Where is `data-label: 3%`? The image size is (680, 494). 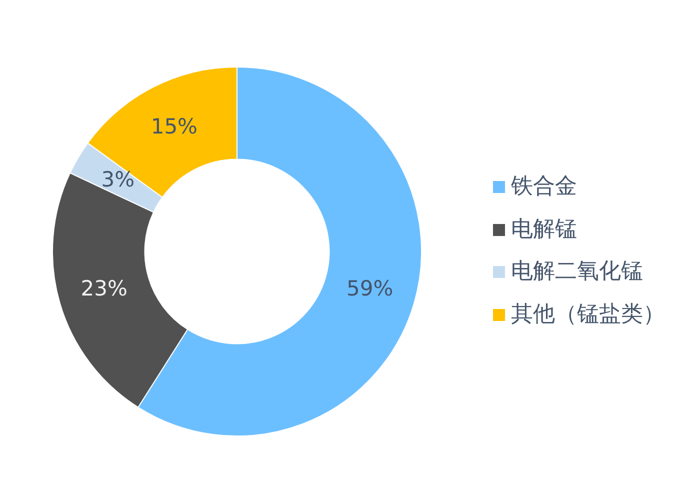
data-label: 3% is located at coordinates (118, 180).